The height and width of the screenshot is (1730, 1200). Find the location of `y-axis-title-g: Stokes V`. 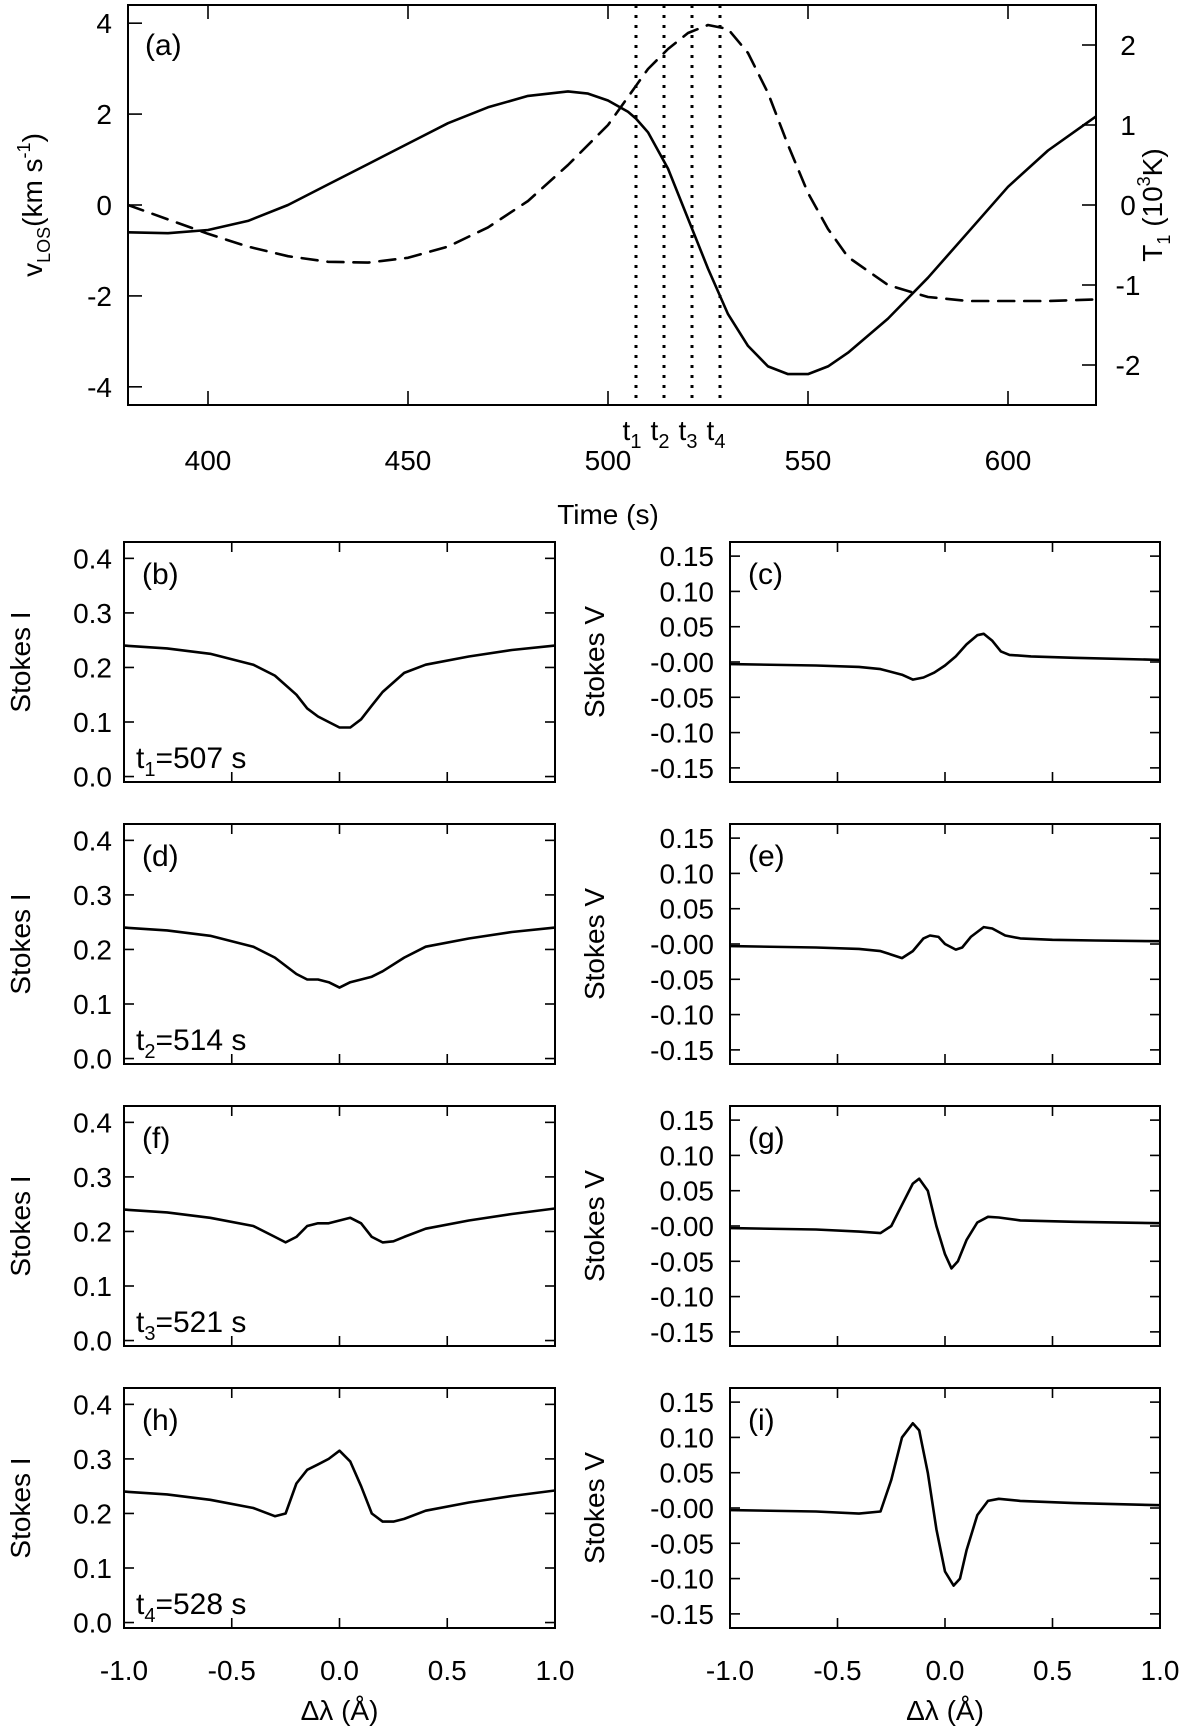

y-axis-title-g: Stokes V is located at coordinates (594, 1226).